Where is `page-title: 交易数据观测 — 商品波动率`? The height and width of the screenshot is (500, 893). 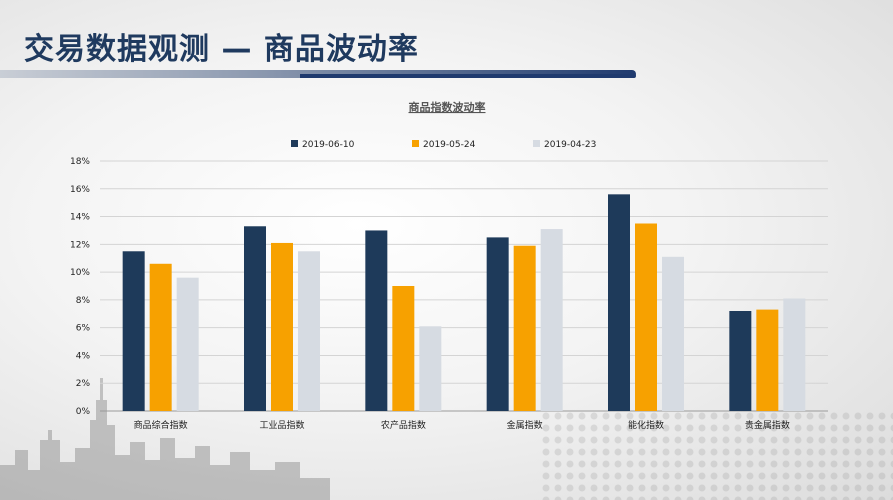
page-title: 交易数据观测 — 商品波动率 is located at coordinates (221, 49).